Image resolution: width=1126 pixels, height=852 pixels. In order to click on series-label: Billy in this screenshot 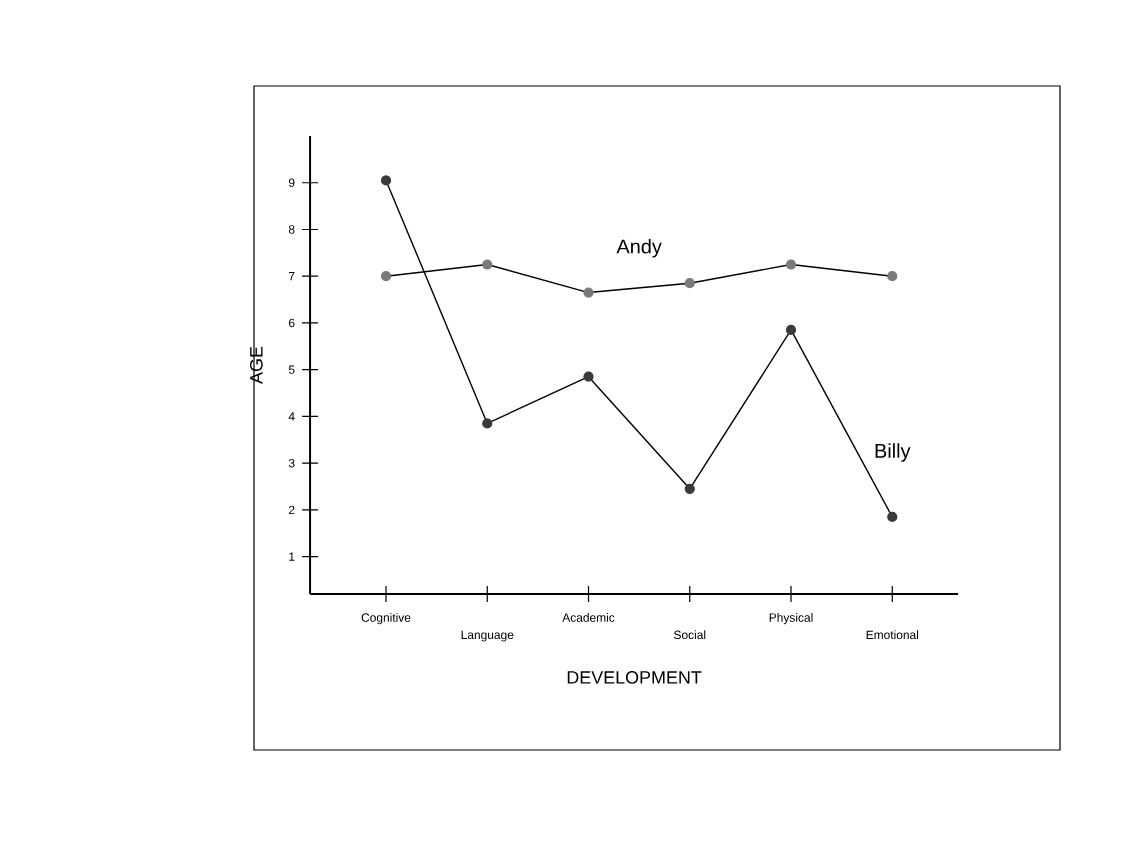, I will do `click(893, 452)`.